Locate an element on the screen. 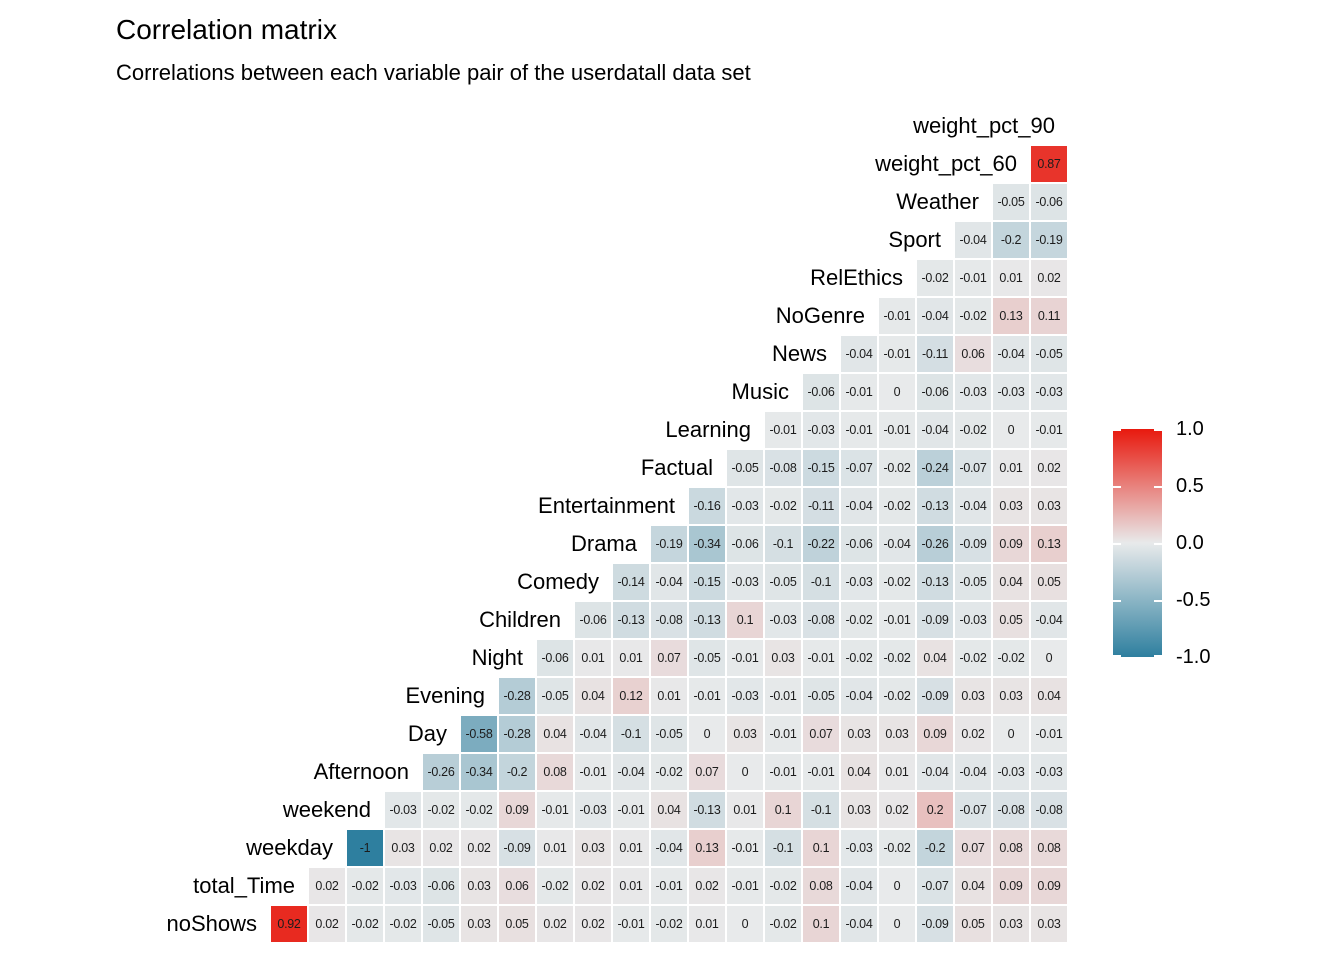 Image resolution: width=1344 pixels, height=960 pixels. row-label: Comedy is located at coordinates (558, 581).